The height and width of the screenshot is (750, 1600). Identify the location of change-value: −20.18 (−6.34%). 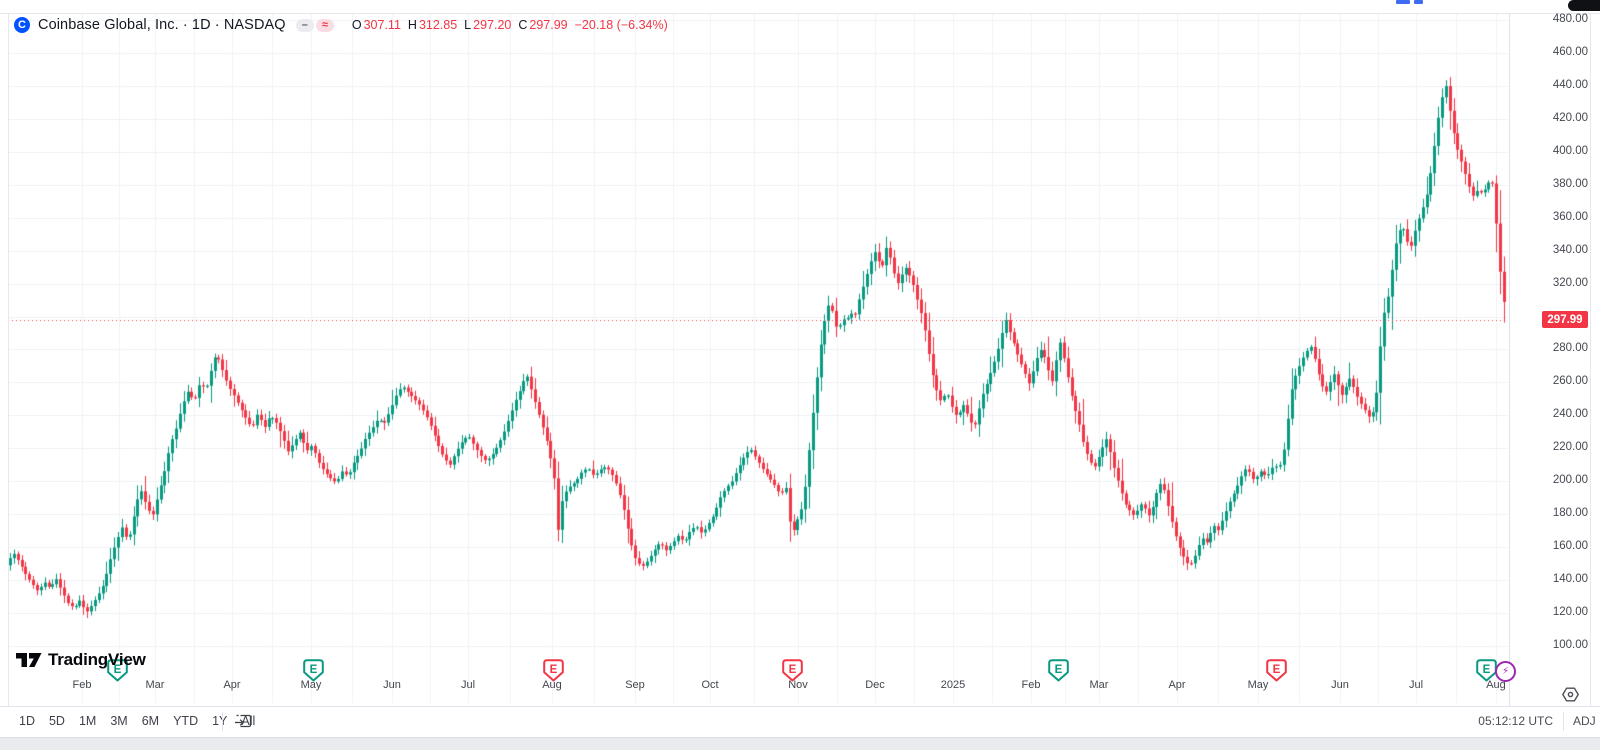
(621, 25).